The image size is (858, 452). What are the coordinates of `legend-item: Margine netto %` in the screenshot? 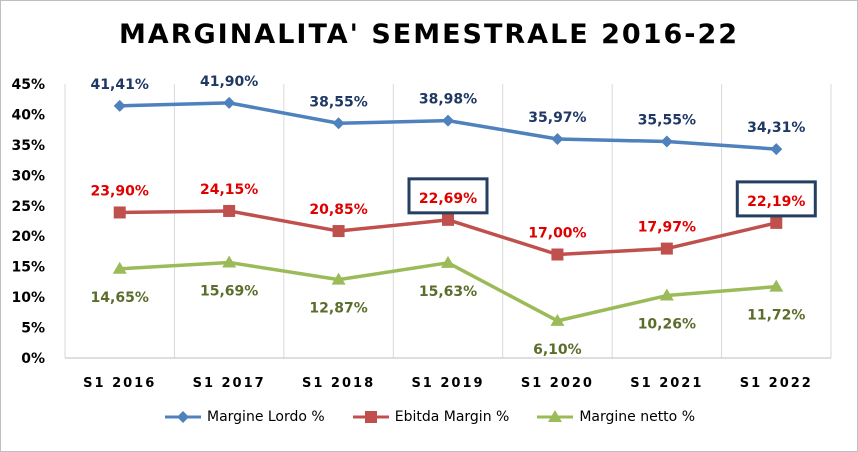 It's located at (615, 417).